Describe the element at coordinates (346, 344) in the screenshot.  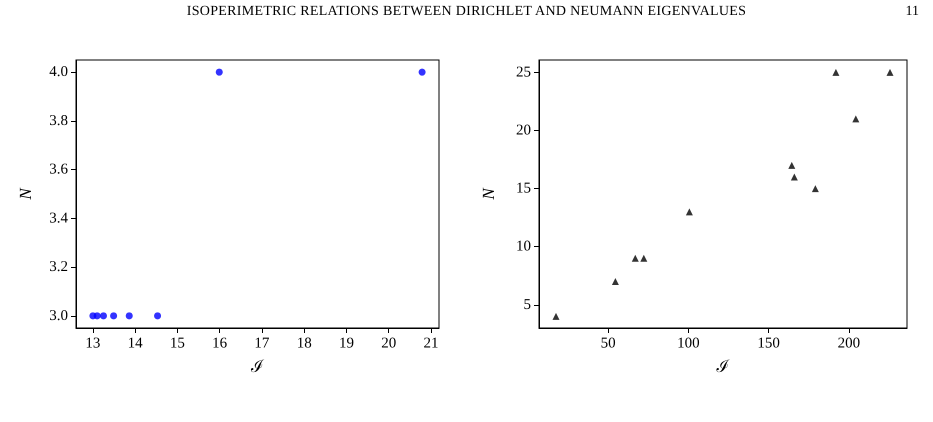
I see `x-tick-label: 19` at that location.